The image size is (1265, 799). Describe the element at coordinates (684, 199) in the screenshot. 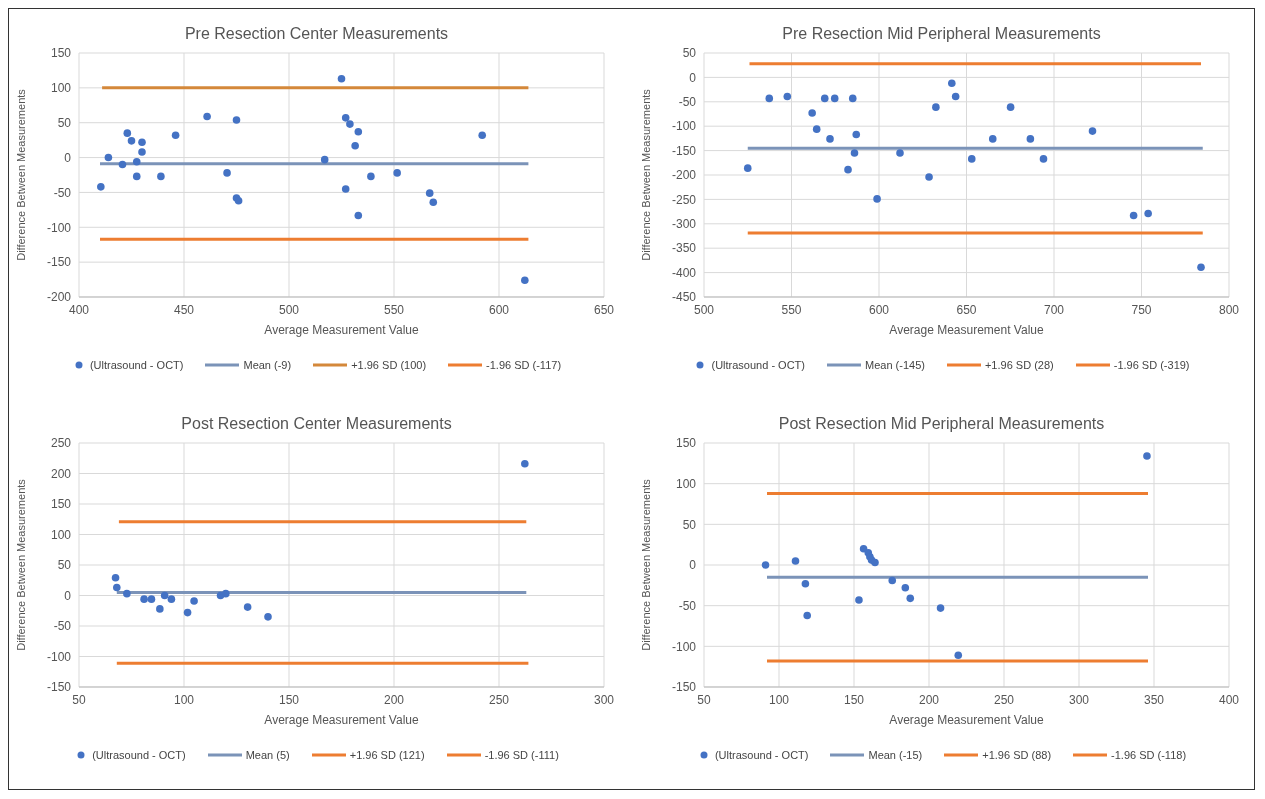

I see `y-tick-label: -250` at that location.